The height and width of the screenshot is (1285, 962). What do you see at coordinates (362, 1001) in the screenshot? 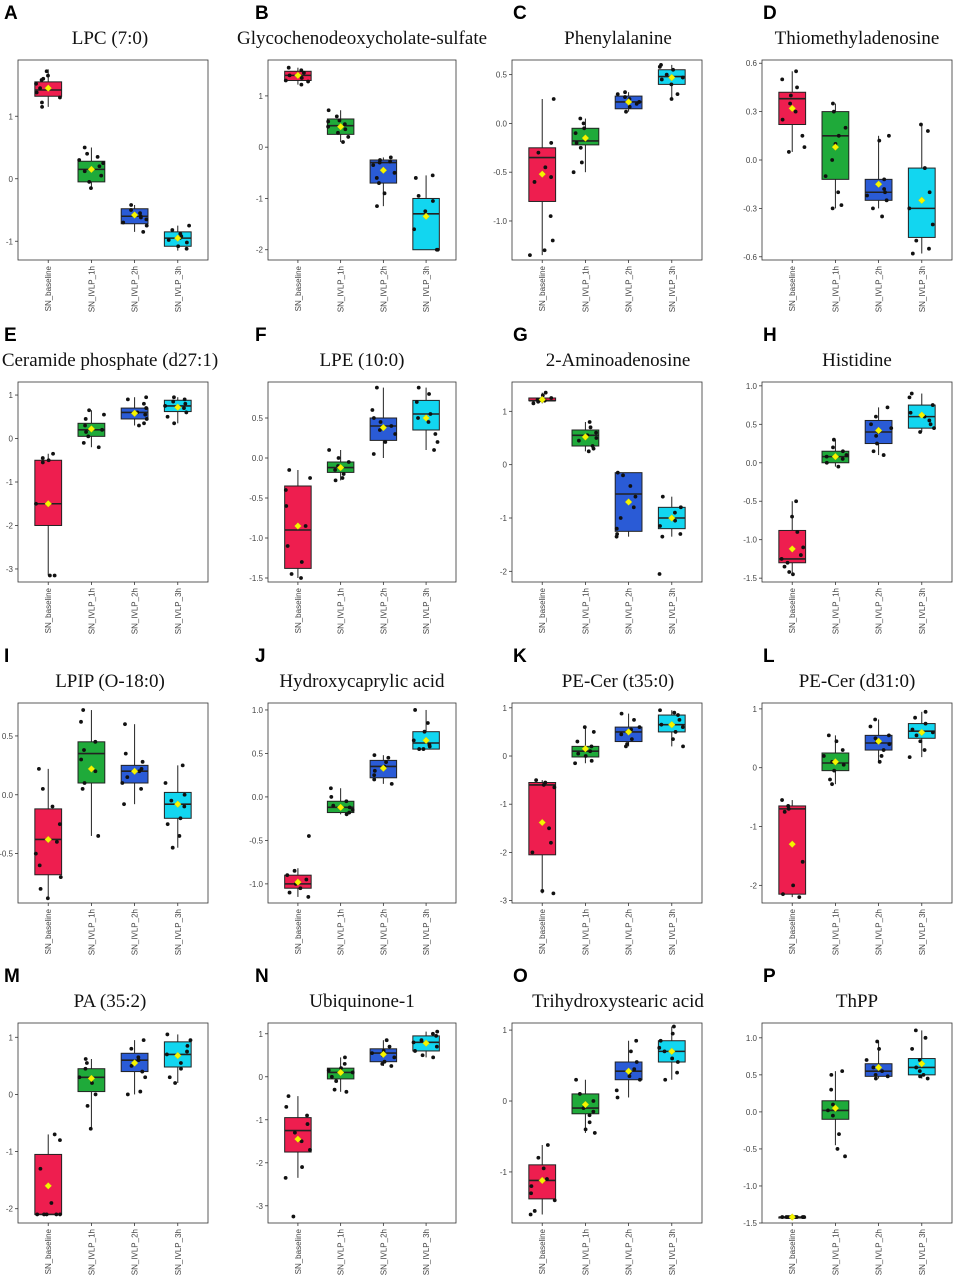
I see `panel-title: Ubiquinone-1` at bounding box center [362, 1001].